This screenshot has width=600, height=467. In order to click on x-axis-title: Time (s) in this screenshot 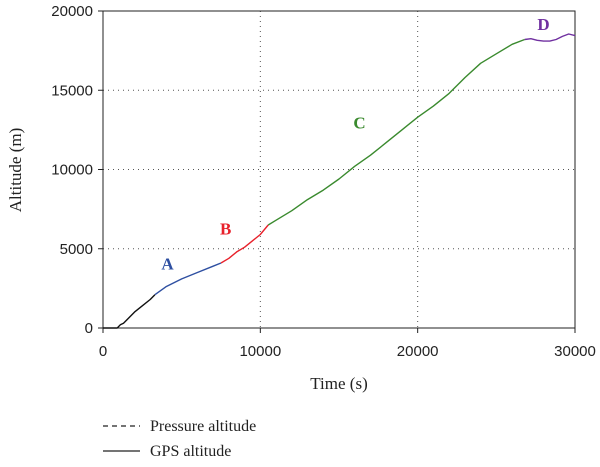, I will do `click(338, 383)`.